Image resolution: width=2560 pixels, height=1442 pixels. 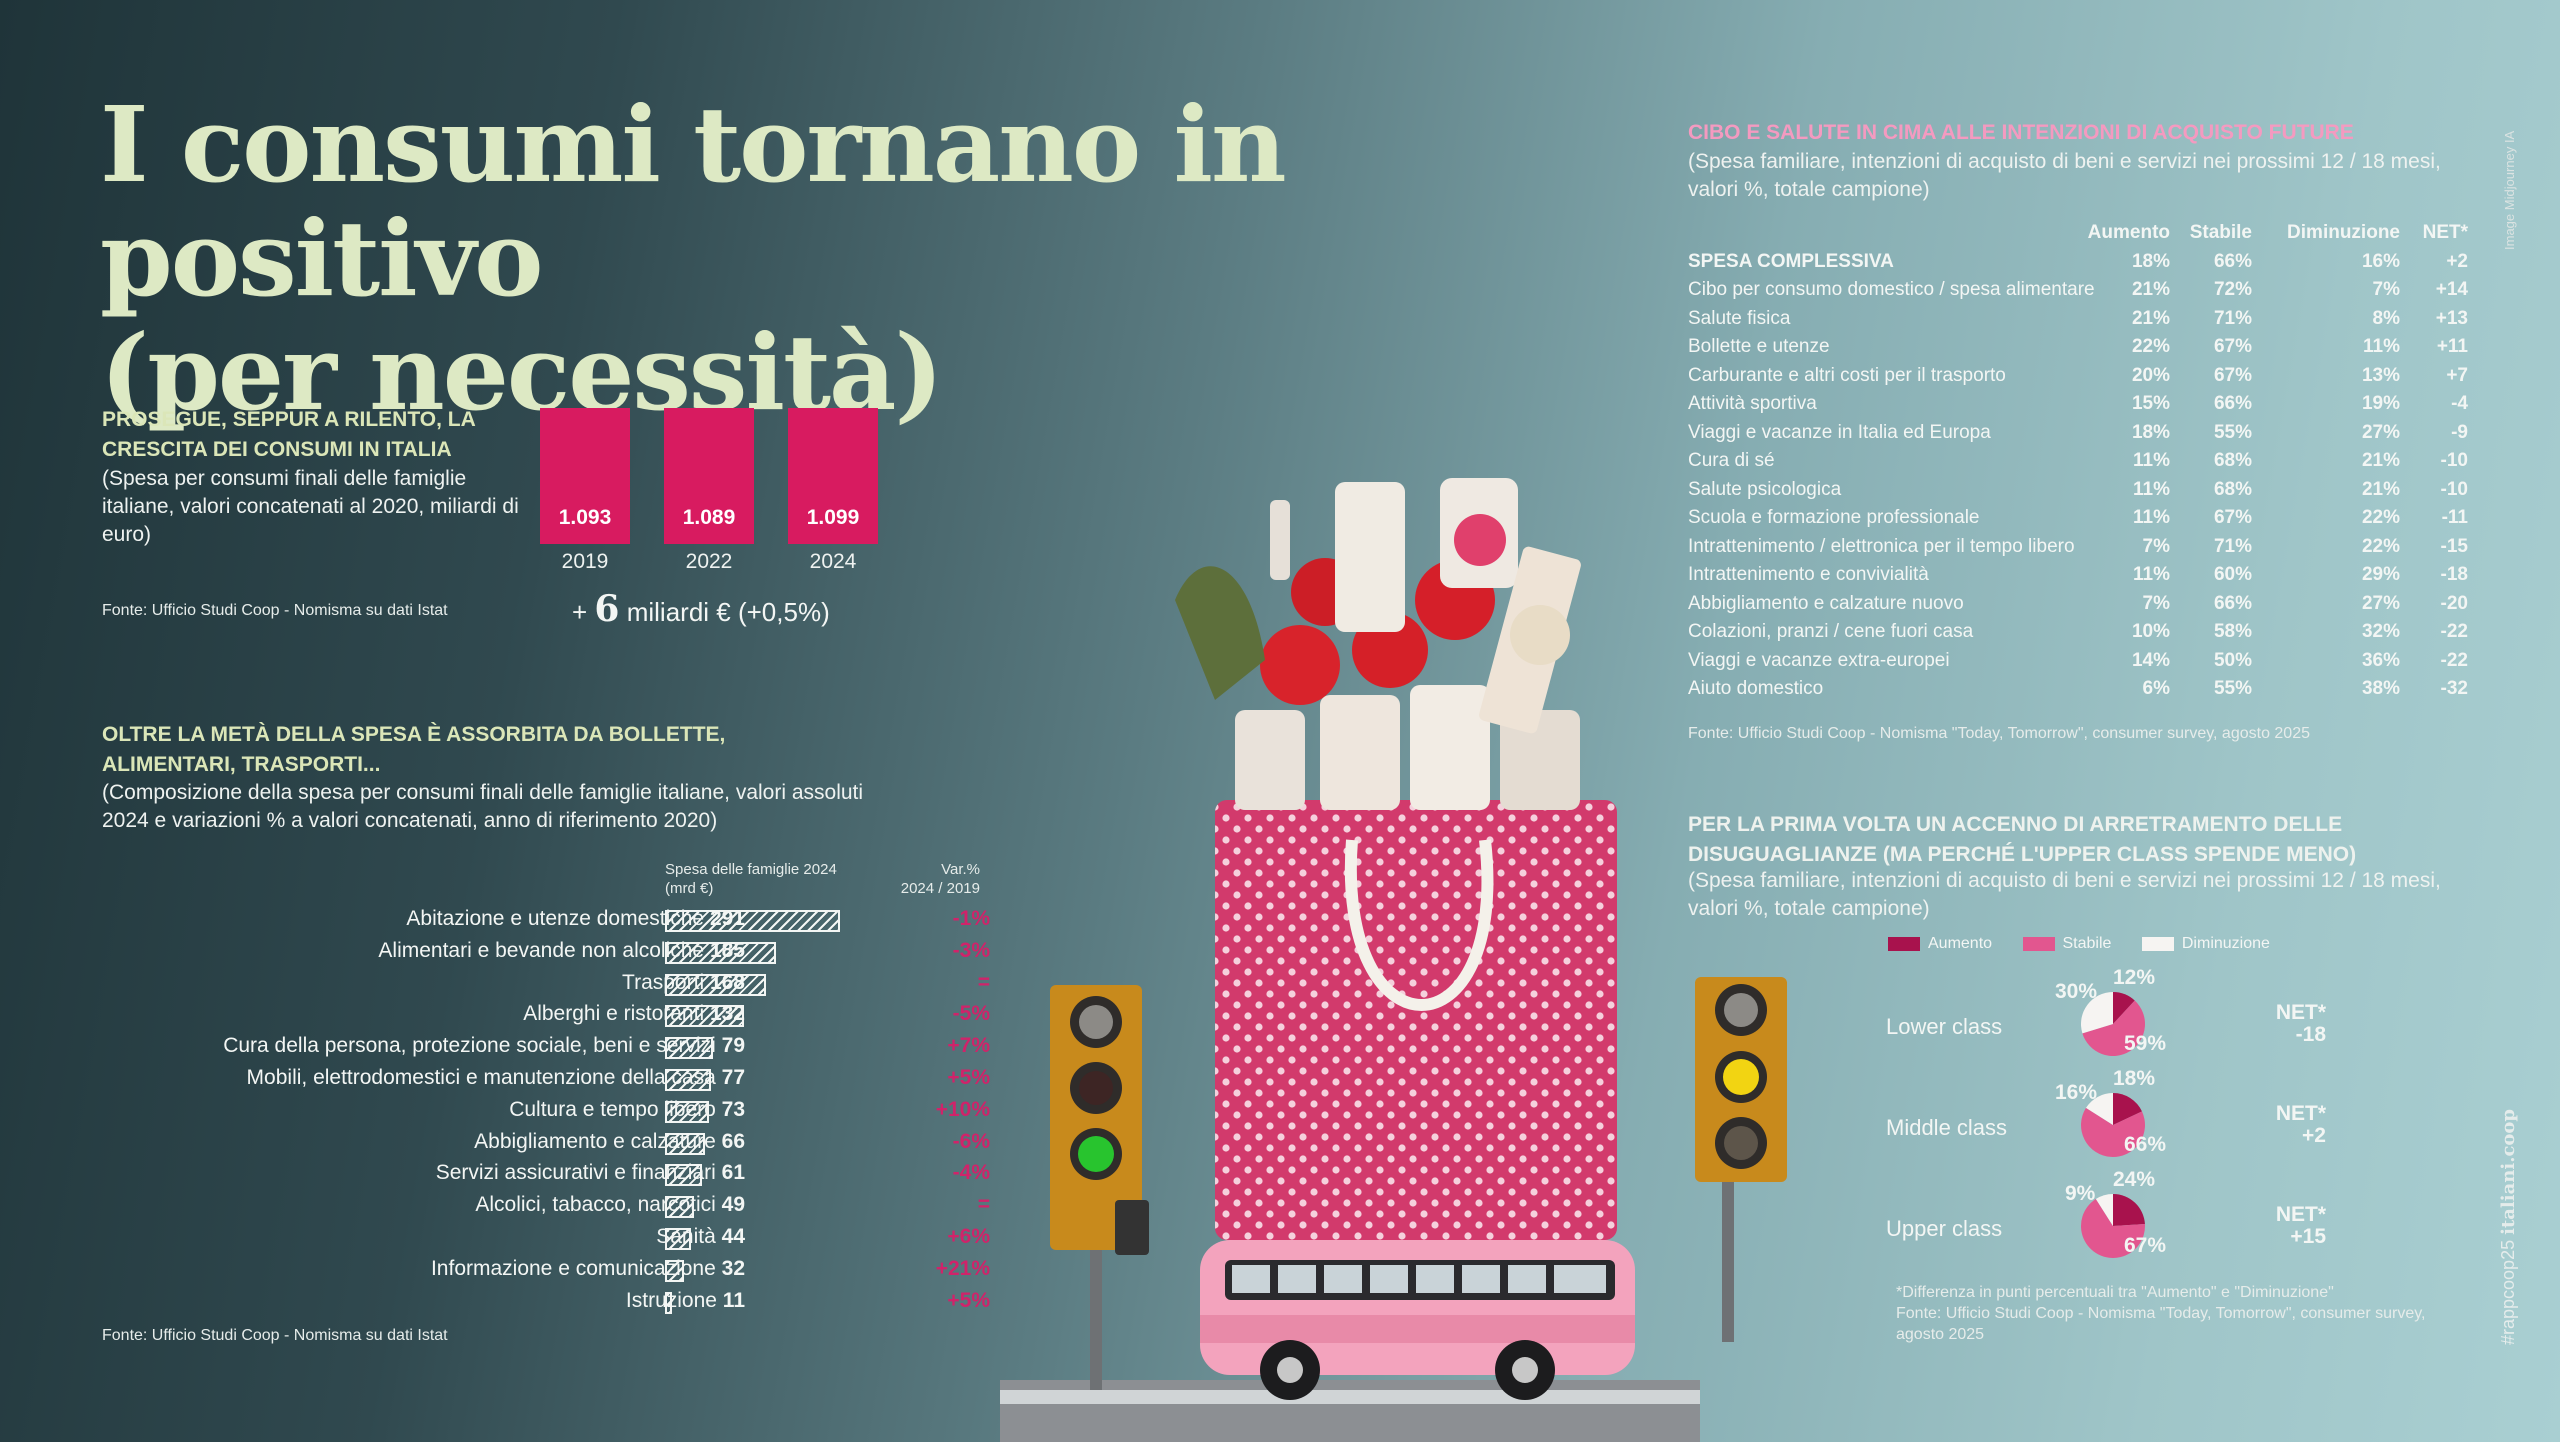 I want to click on legend-aumento: Aumento, so click(x=1940, y=943).